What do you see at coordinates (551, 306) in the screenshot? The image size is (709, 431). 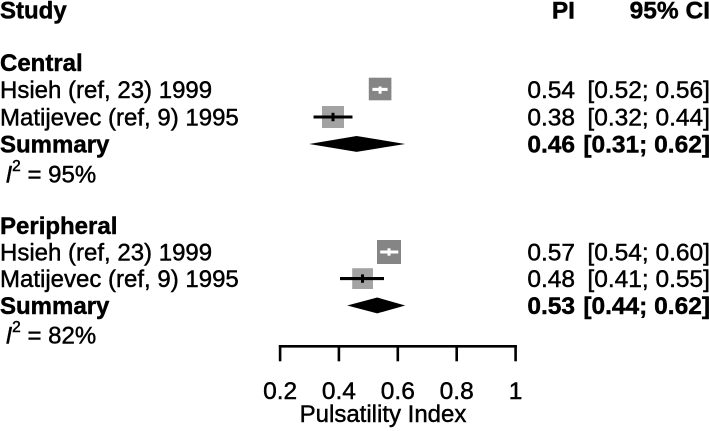 I see `svg-text: 0.53` at bounding box center [551, 306].